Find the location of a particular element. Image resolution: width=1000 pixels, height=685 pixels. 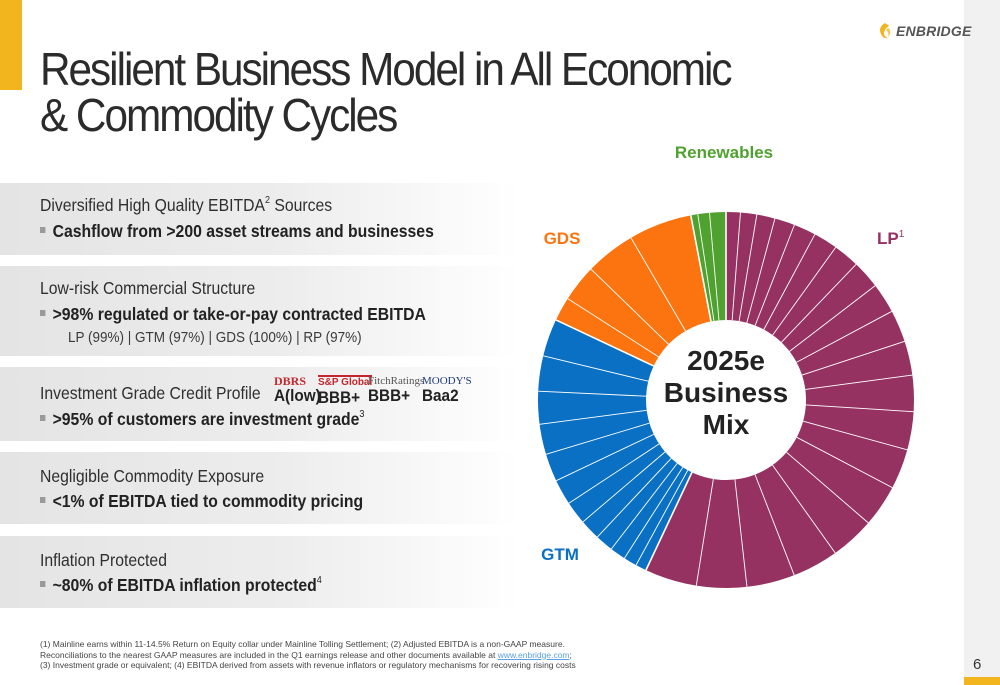

center-line-1: 2025e is located at coordinates (726, 360).